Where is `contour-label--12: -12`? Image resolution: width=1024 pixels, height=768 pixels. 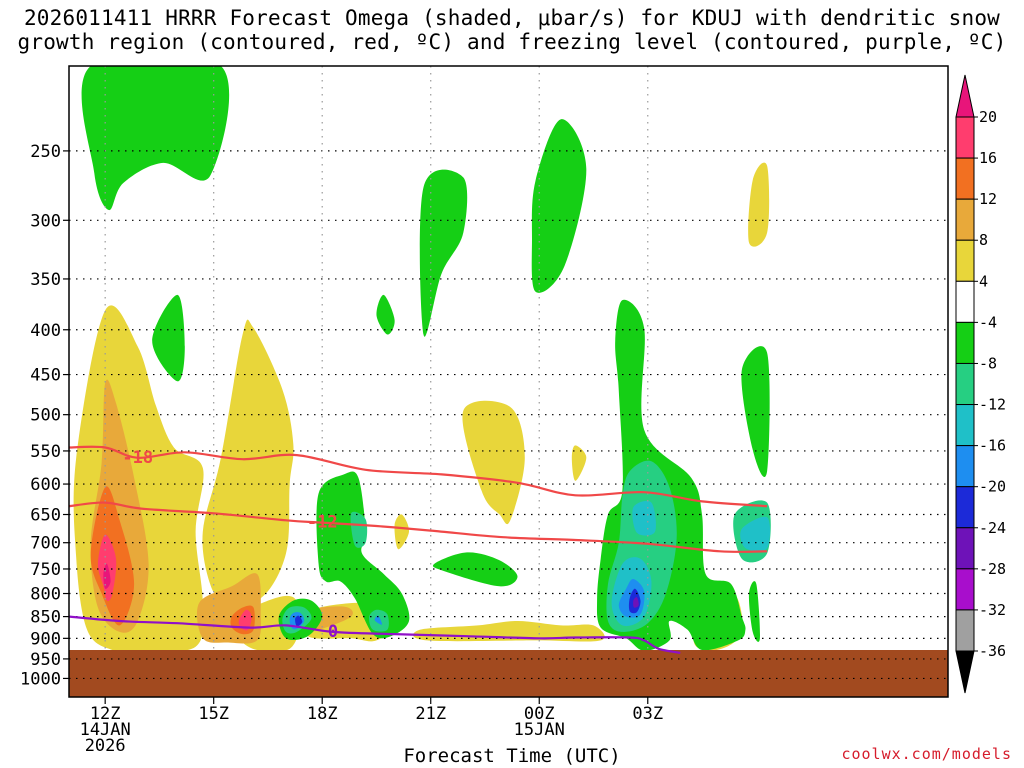 contour-label--12: -12 is located at coordinates (322, 523).